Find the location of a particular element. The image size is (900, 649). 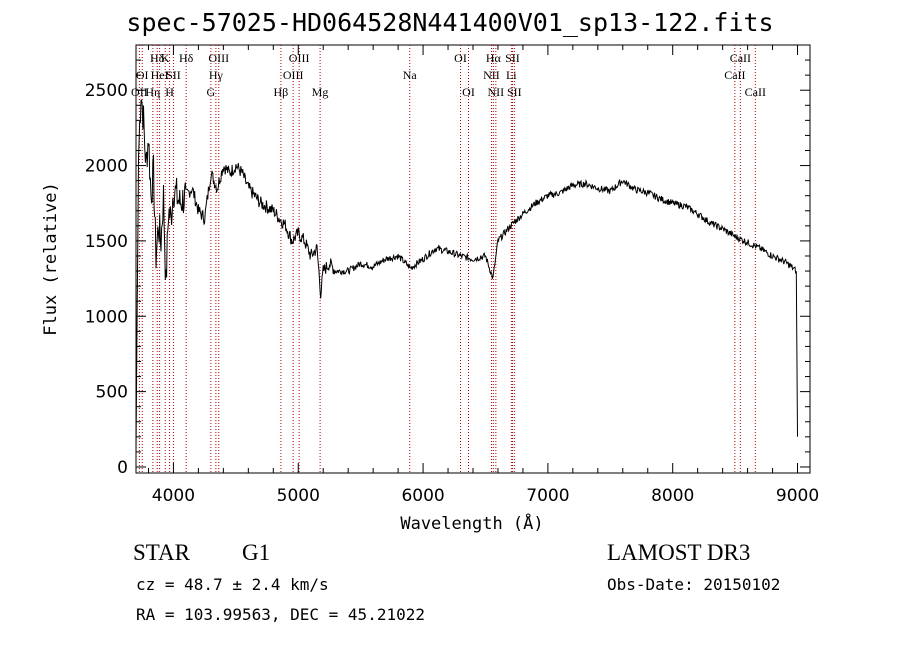

y-tick-label-4: 2000 is located at coordinates (106, 167).